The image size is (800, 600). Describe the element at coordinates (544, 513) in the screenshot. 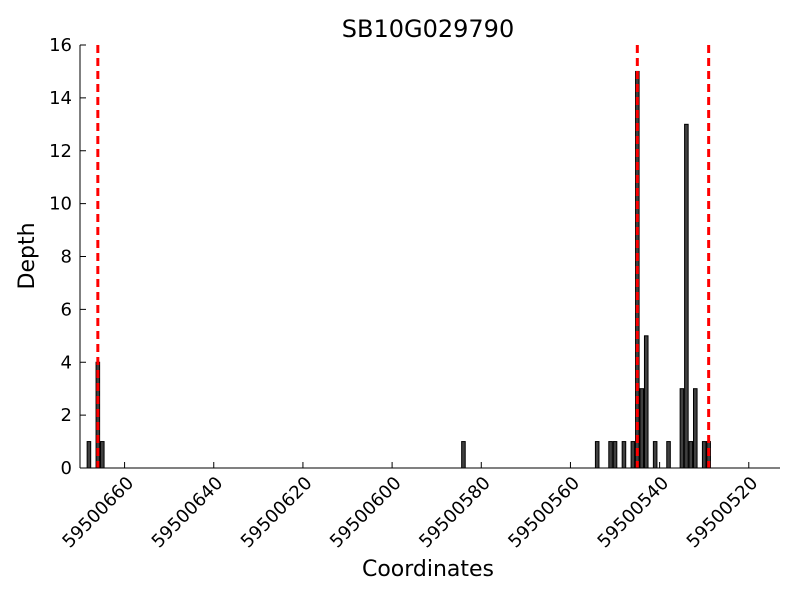

I see `x-tick-label: 59500560` at that location.